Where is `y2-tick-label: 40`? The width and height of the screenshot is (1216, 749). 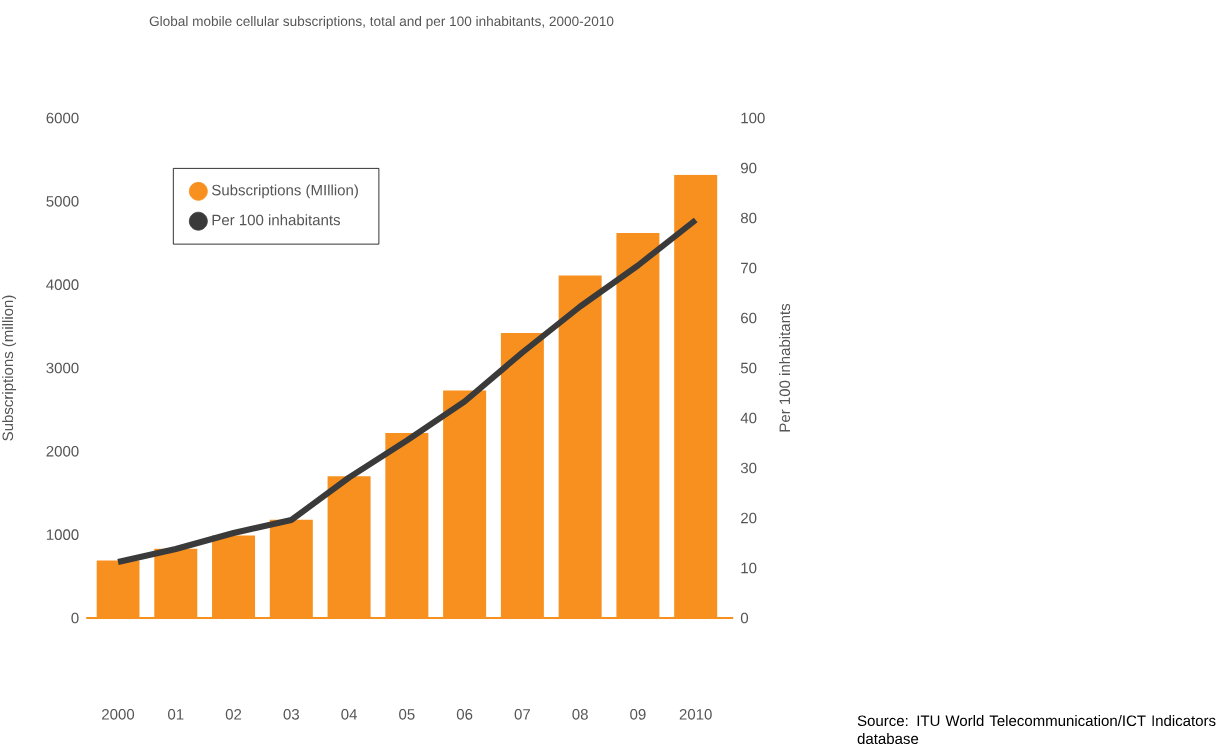
y2-tick-label: 40 is located at coordinates (748, 418).